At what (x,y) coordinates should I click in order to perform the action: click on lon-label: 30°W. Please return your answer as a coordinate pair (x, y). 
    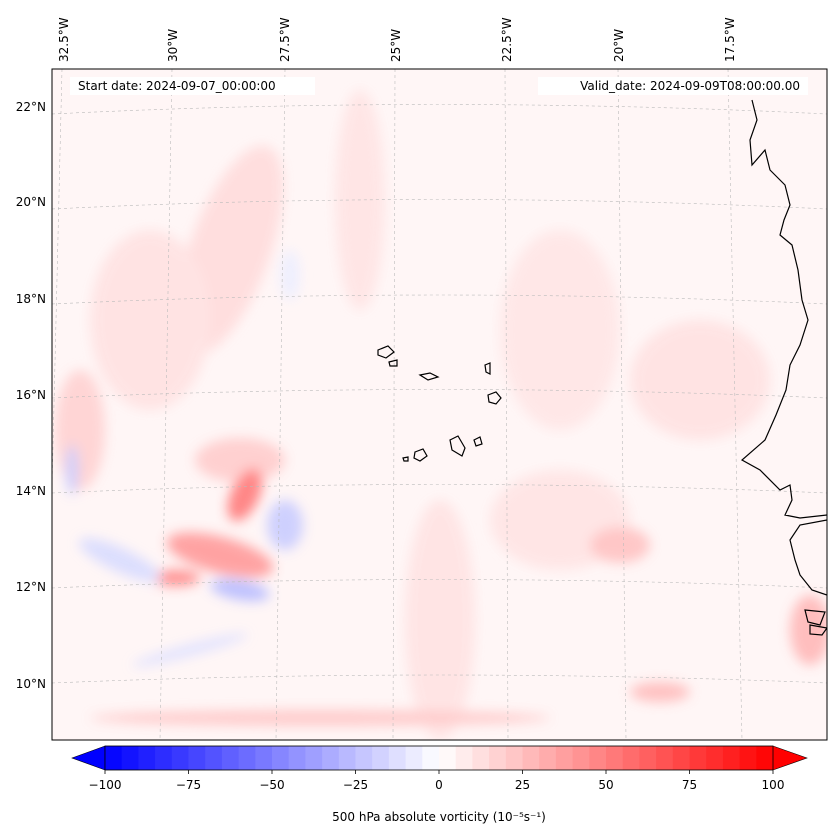
    Looking at the image, I should click on (173, 45).